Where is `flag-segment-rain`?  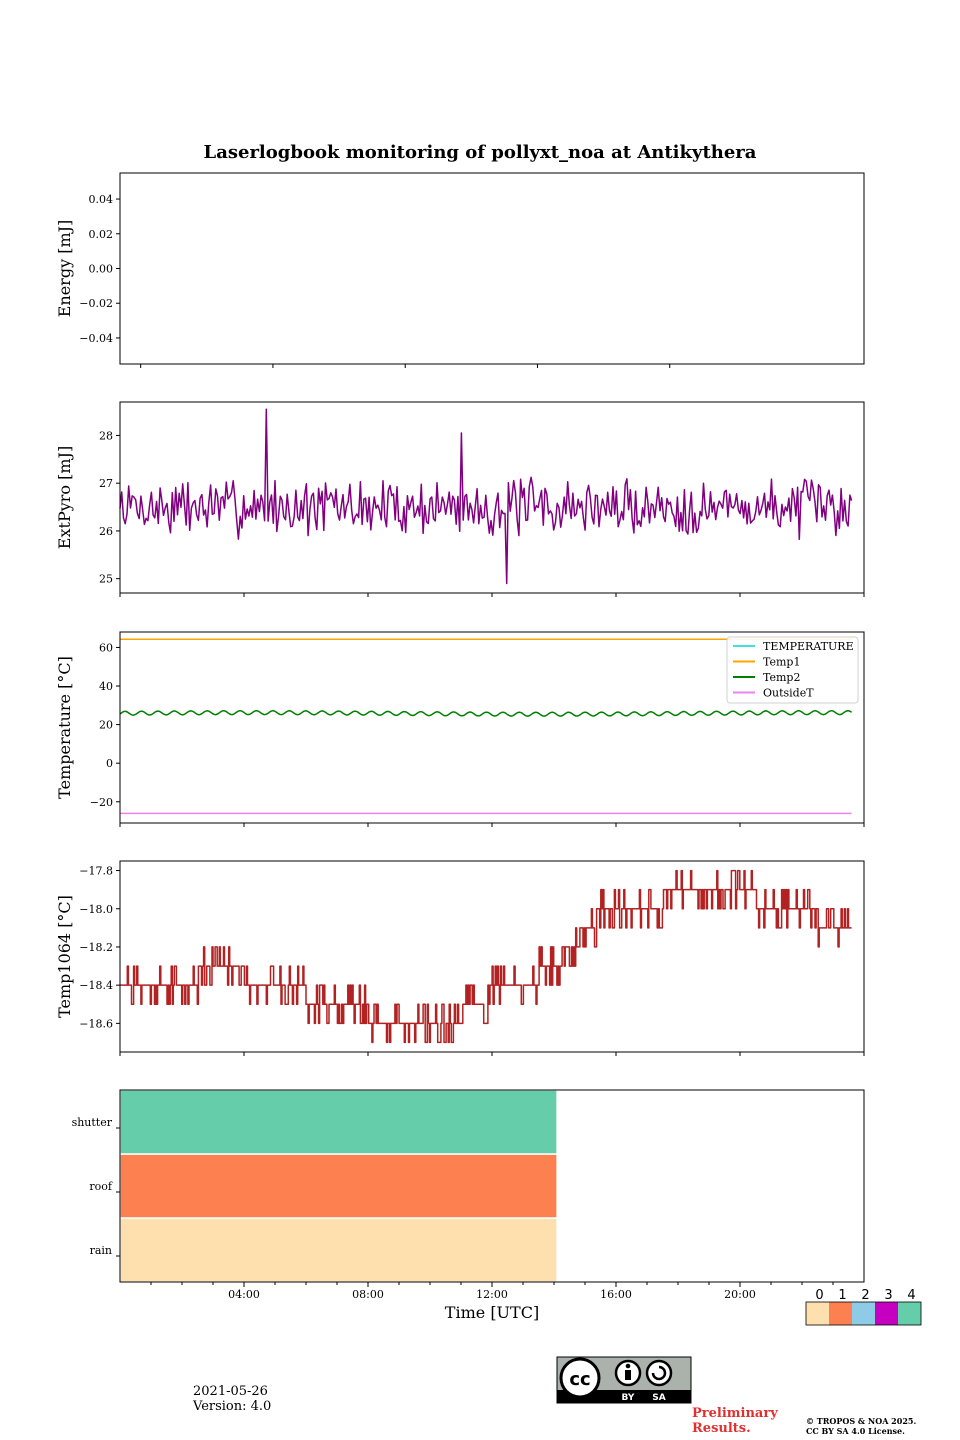
flag-segment-rain is located at coordinates (338, 1250).